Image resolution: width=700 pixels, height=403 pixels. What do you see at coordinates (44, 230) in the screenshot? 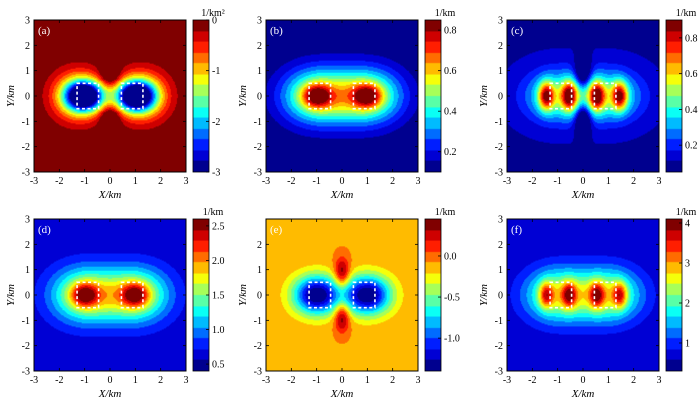
I see `panel-label: (d)` at bounding box center [44, 230].